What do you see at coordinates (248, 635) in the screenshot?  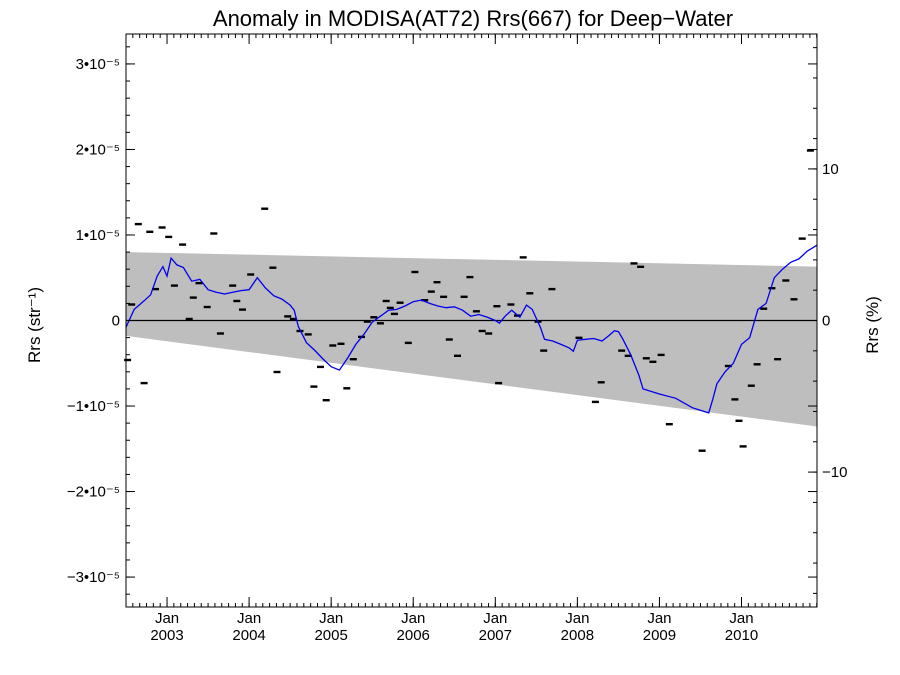 I see `x-tick-year: 2004` at bounding box center [248, 635].